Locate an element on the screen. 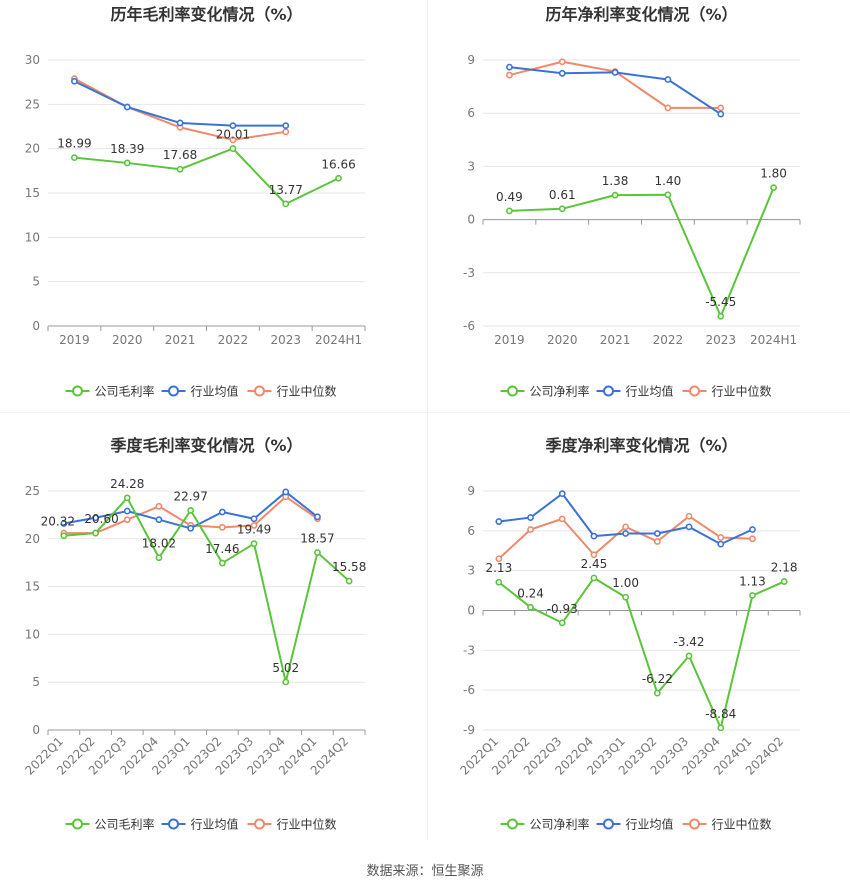 This screenshot has width=850, height=891. vertical-divider is located at coordinates (427, 420).